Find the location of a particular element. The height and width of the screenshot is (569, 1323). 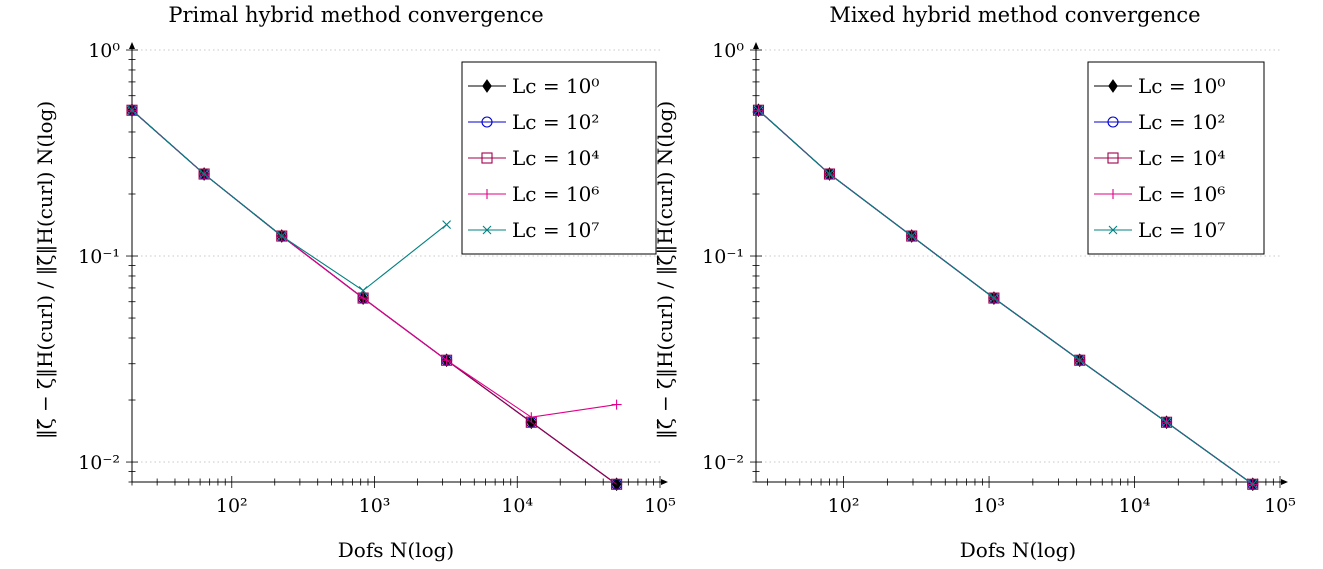

series-line is located at coordinates (289, 200).